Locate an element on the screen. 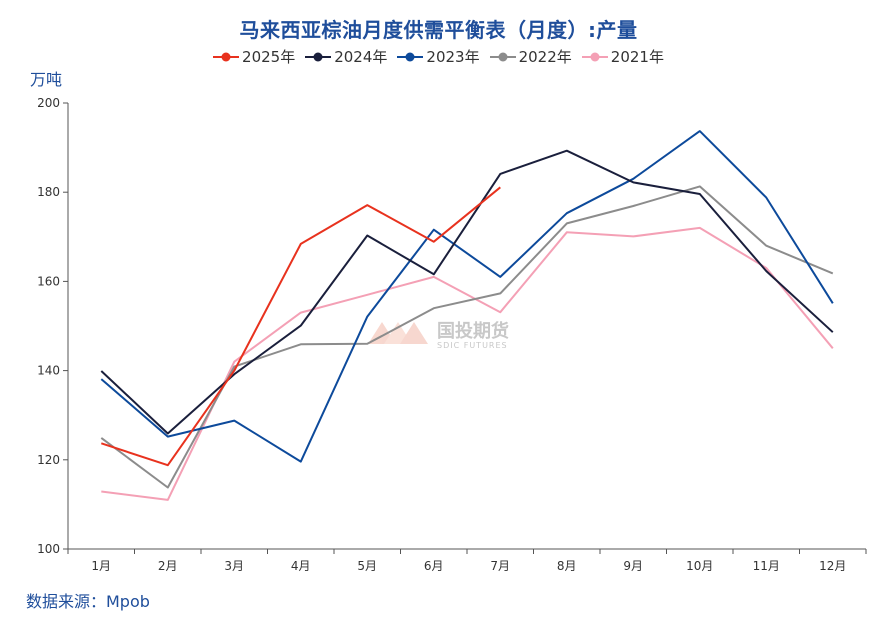  x-tick-label: 10月 is located at coordinates (699, 566).